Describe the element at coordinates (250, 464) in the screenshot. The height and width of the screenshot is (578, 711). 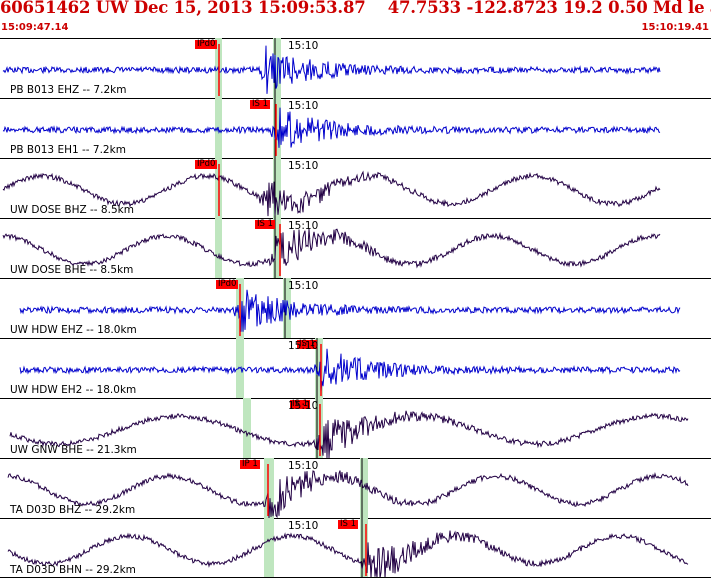
I see `phase-pick-label: IP 1` at that location.